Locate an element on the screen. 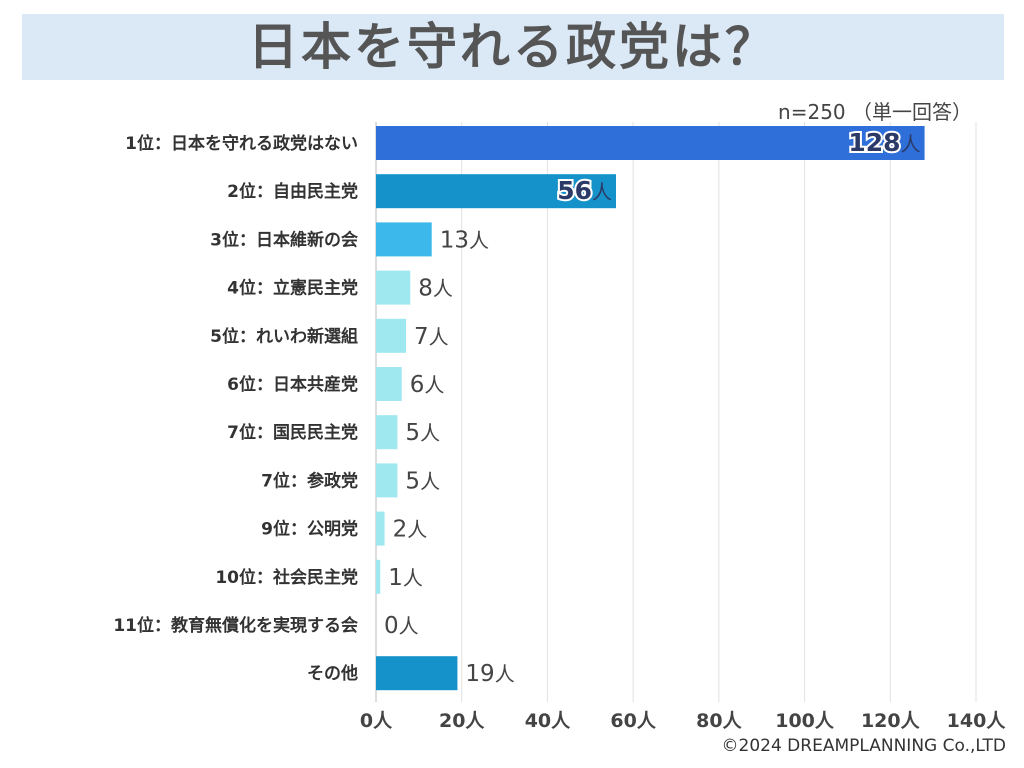 This screenshot has height=768, width=1024. x-tick-label: 80人 is located at coordinates (719, 721).